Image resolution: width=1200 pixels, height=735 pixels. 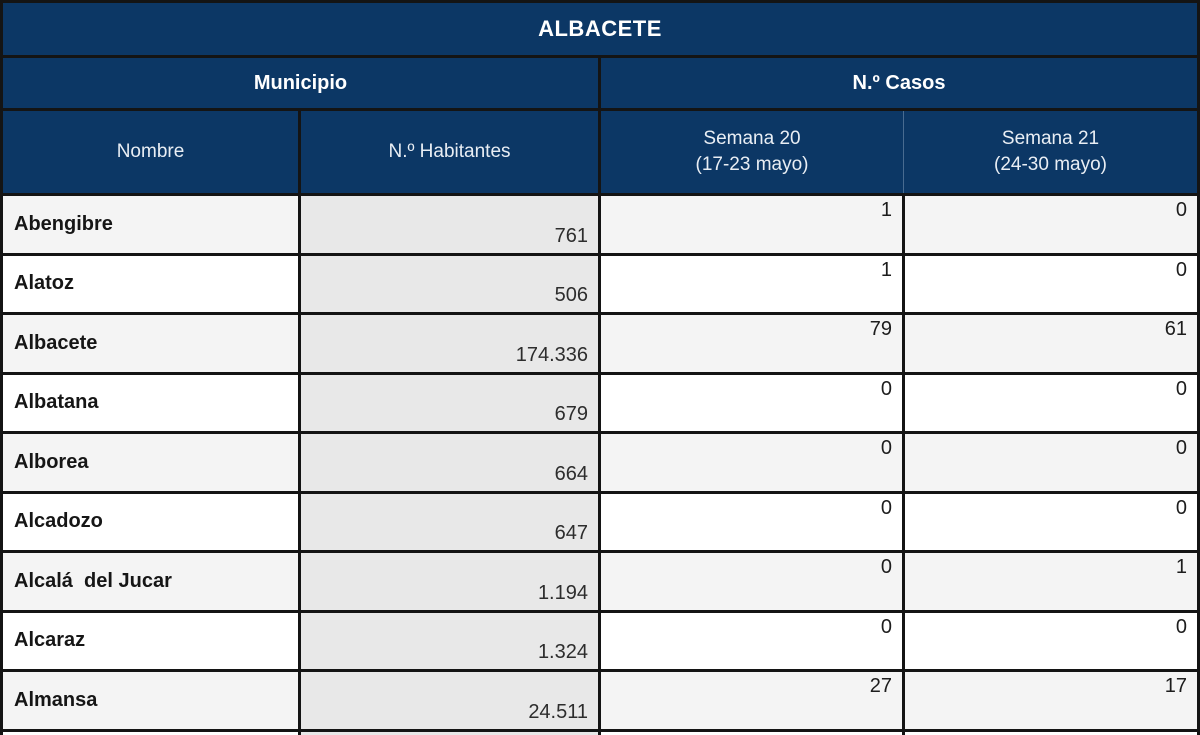 What do you see at coordinates (150, 581) in the screenshot?
I see `municipality-name: Alcalá del Jucar` at bounding box center [150, 581].